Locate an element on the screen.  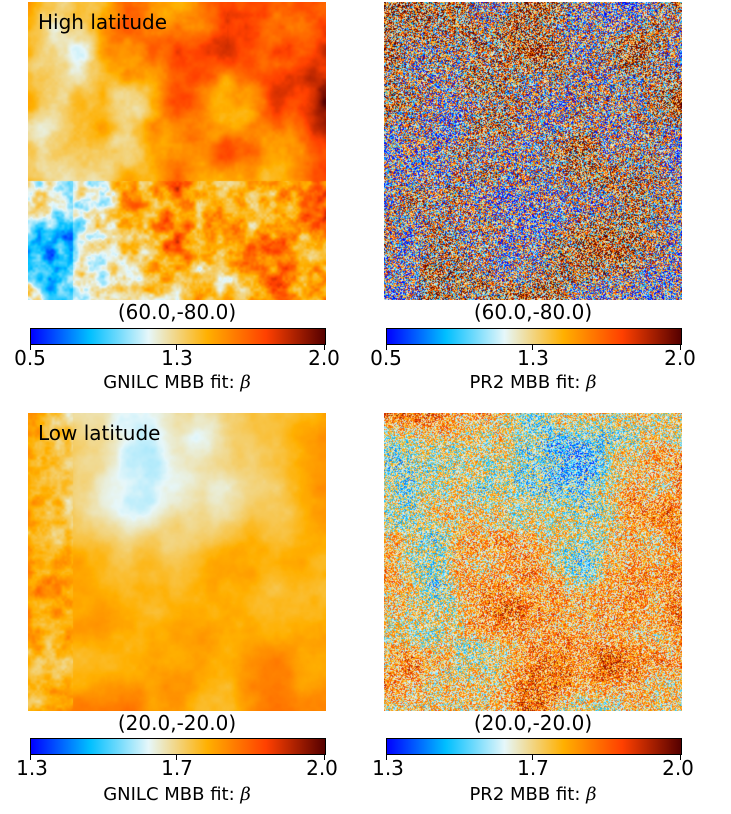
region-label: High latitude is located at coordinates (103, 22).